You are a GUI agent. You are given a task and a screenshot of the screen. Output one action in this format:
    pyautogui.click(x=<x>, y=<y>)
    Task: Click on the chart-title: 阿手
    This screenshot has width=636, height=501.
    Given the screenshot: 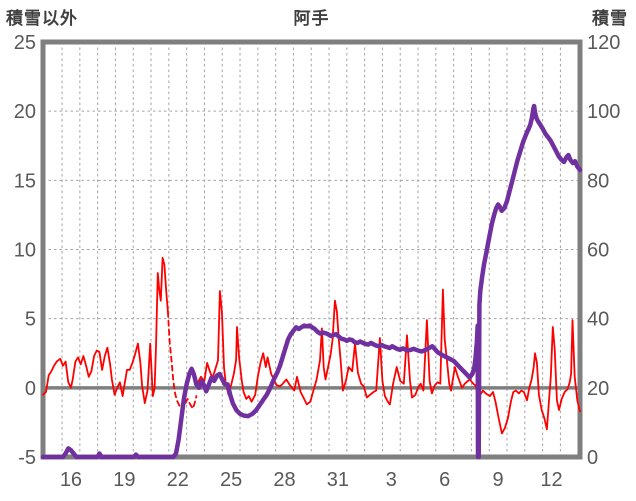 What is the action you would take?
    pyautogui.click(x=311, y=18)
    